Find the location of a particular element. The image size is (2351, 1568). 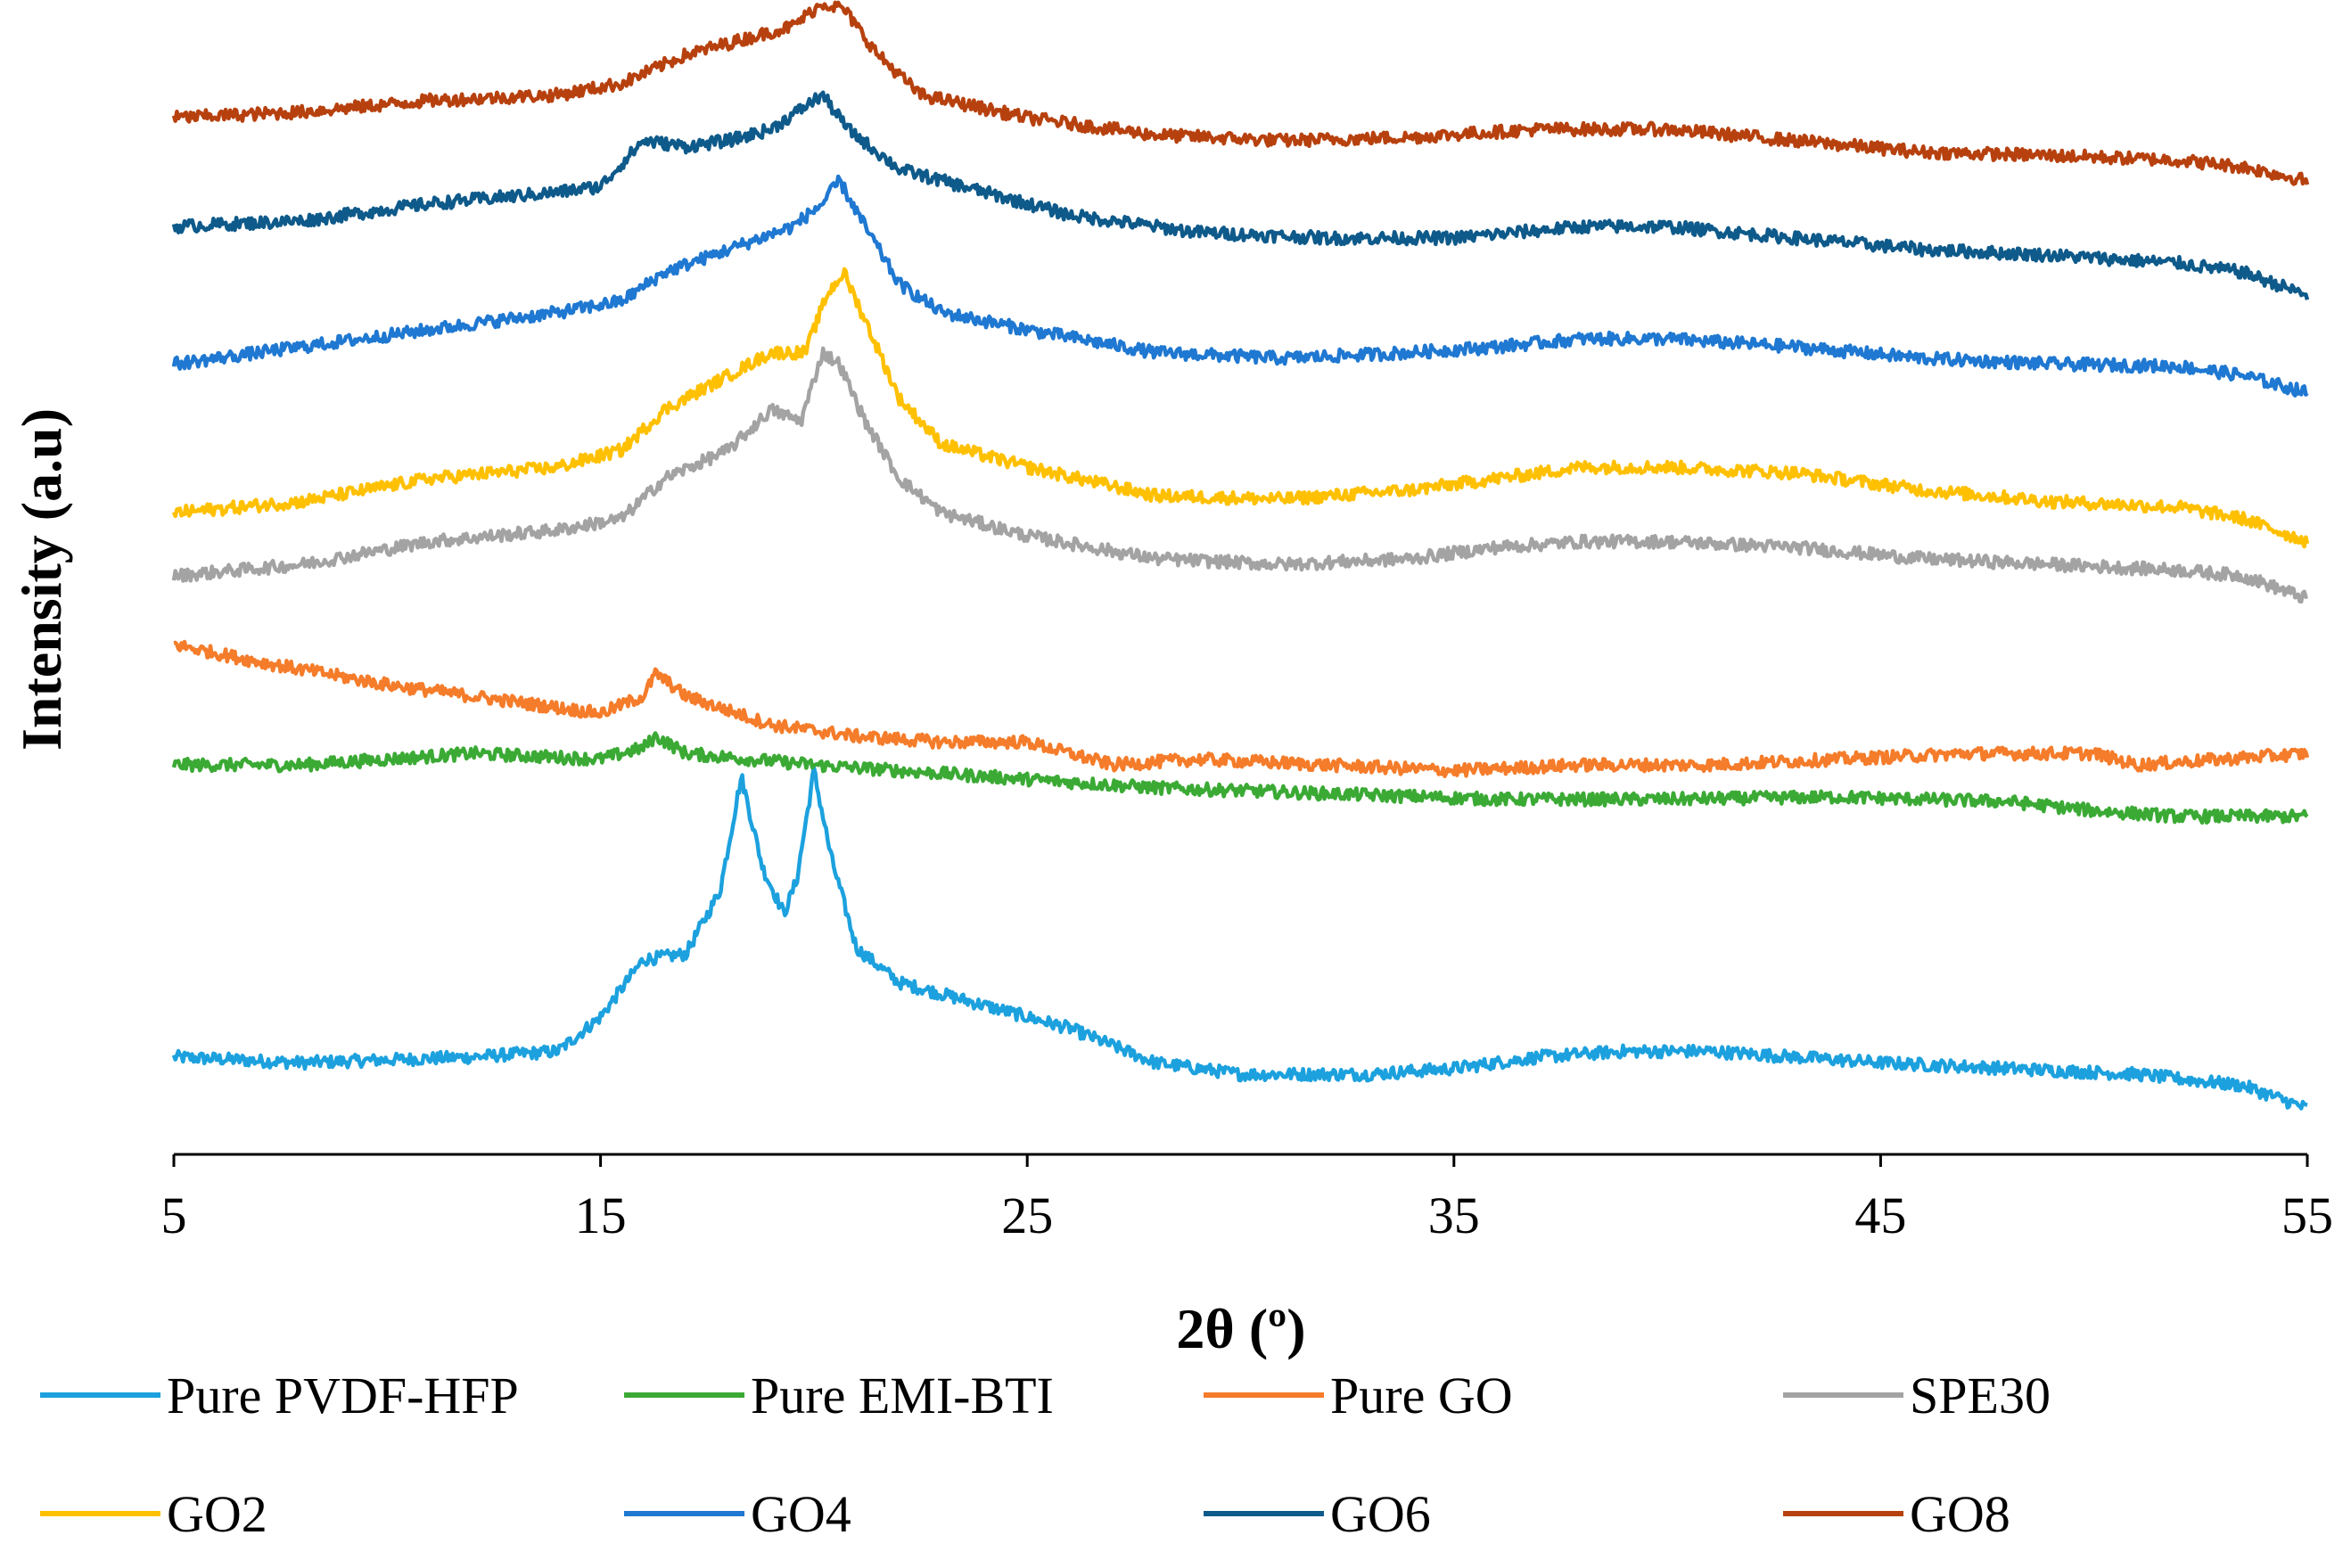

series-line-pure-emi-bti is located at coordinates (1240, 778).